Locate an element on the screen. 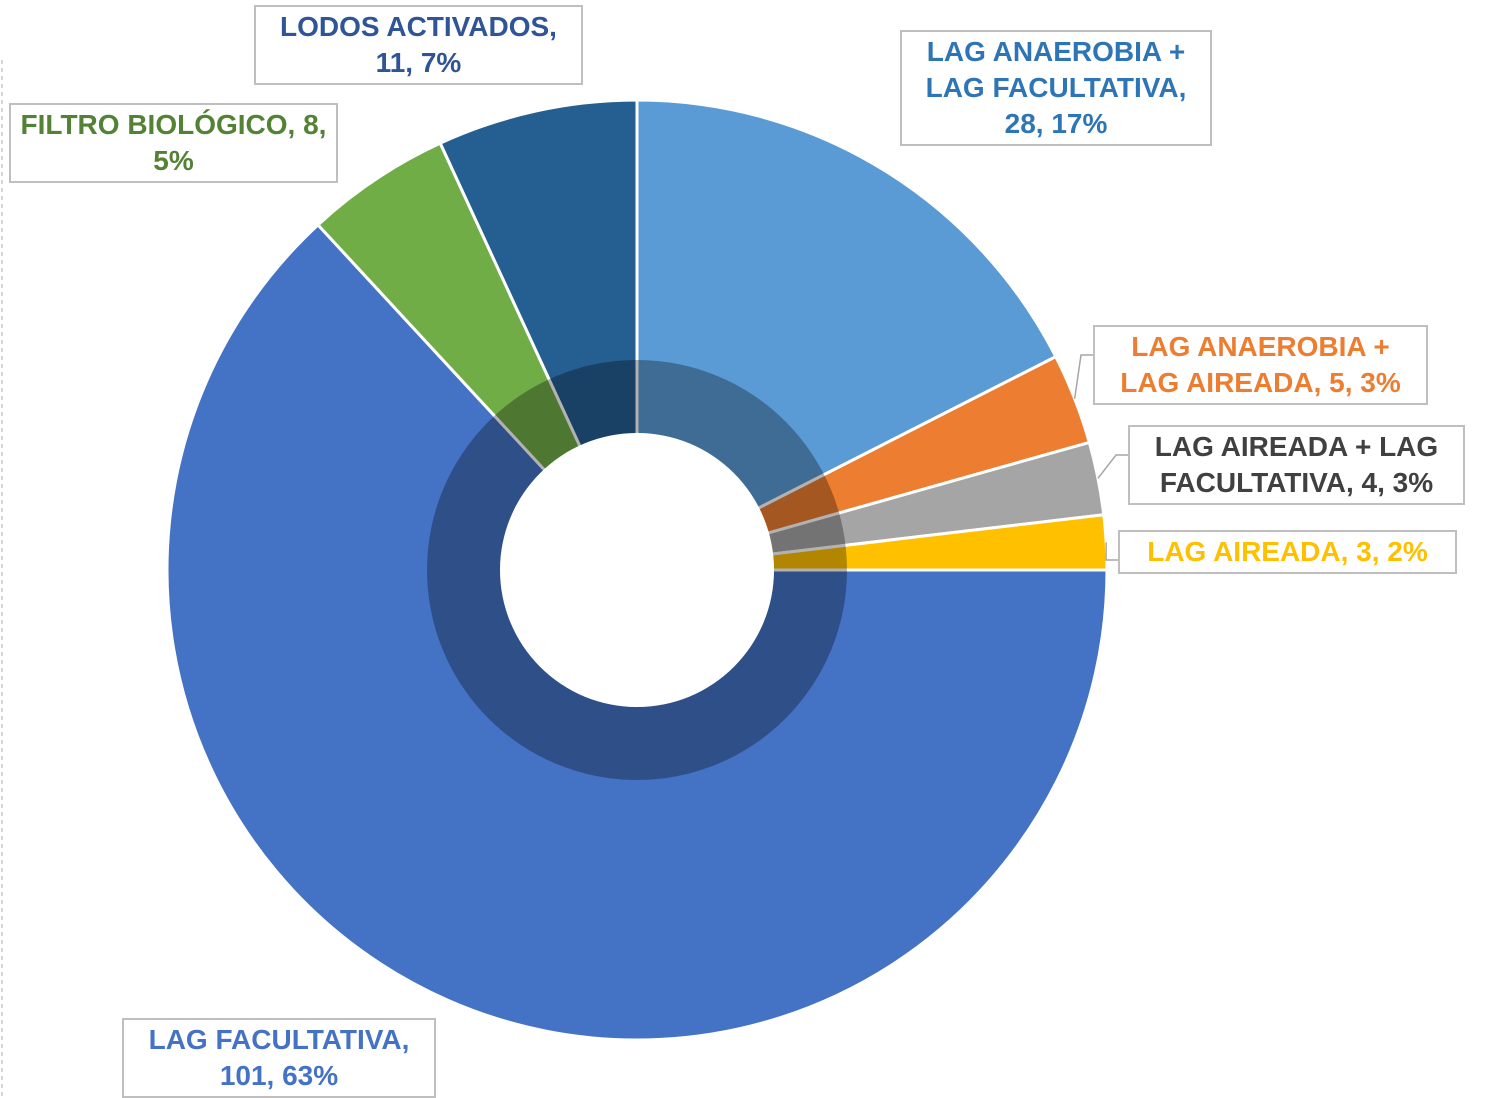 Image resolution: width=1489 pixels, height=1098 pixels. data-label: LAG ANAEROBIA + LAG FACULTATIVA, 28, 17% is located at coordinates (1056, 88).